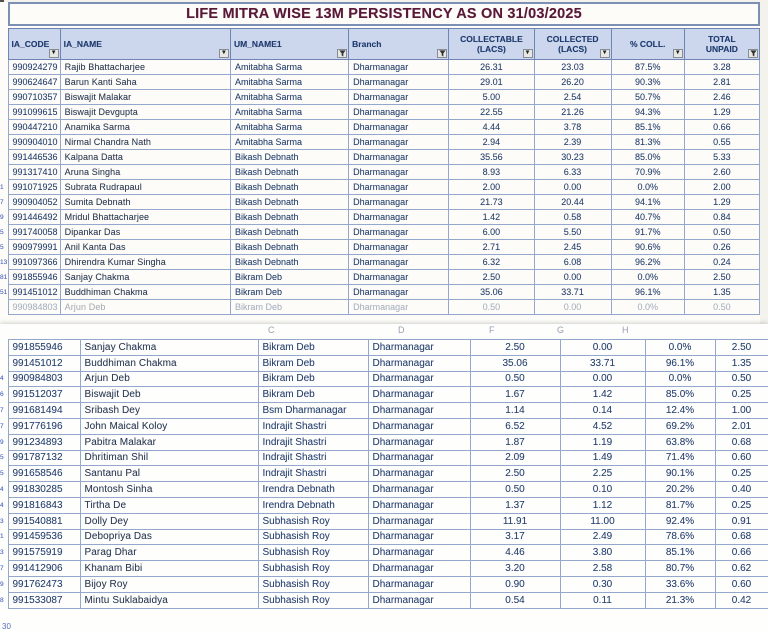 This screenshot has height=631, width=768. Describe the element at coordinates (741, 426) in the screenshot. I see `cell-total: 2.01` at that location.